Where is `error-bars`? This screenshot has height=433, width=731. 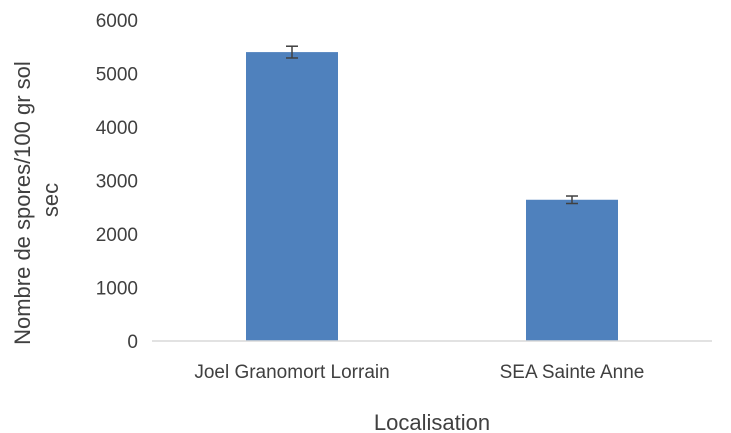 error-bars is located at coordinates (432, 125).